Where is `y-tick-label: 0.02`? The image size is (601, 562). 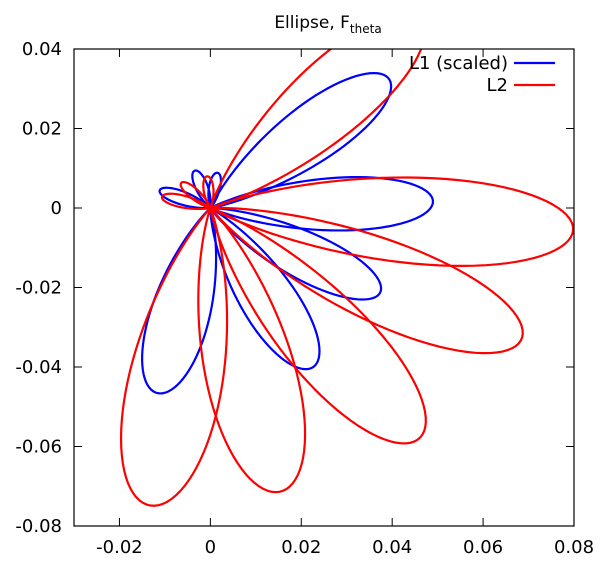
y-tick-label: 0.02 is located at coordinates (42, 129).